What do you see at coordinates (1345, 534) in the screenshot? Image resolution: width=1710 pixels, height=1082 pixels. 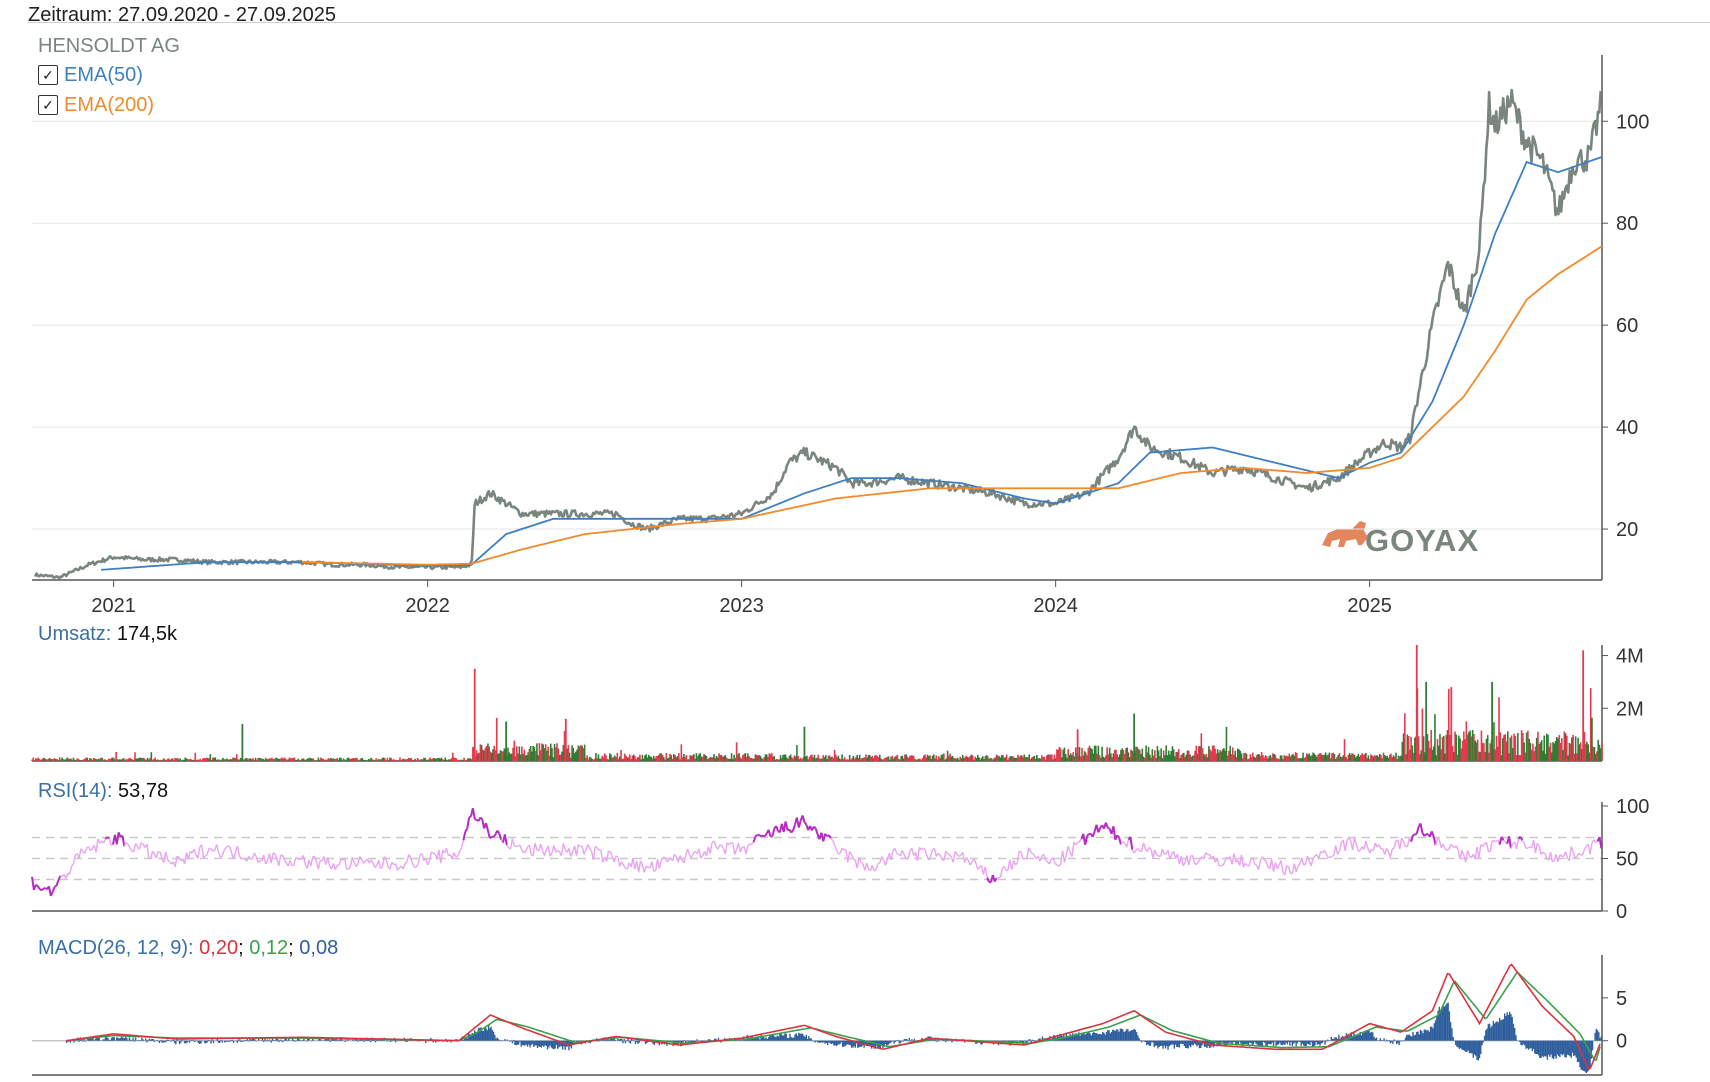 I see `bull-logo-icon` at bounding box center [1345, 534].